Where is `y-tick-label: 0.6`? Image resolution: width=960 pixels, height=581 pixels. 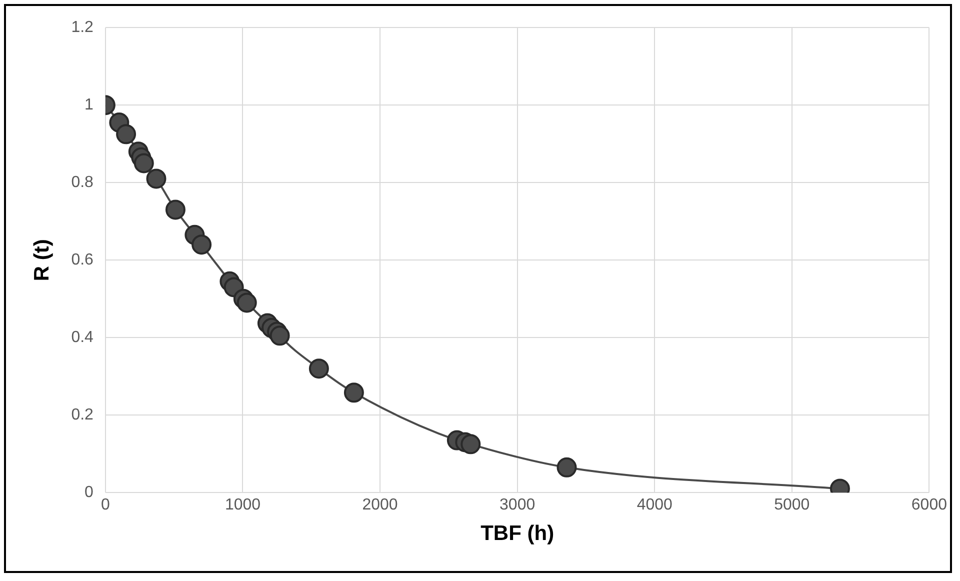
y-tick-label: 0.6 is located at coordinates (82, 260).